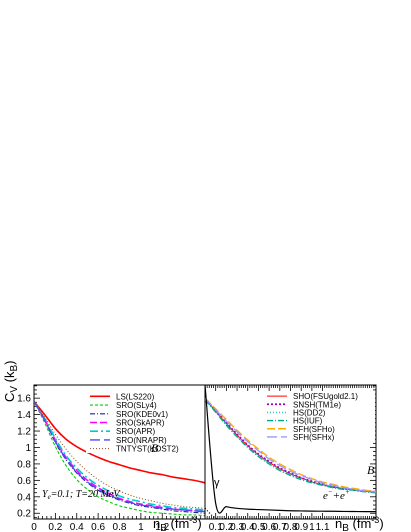 This screenshot has height=532, width=411. What do you see at coordinates (24, 497) in the screenshot?
I see `left-y-tick-label: 0.4` at bounding box center [24, 497].